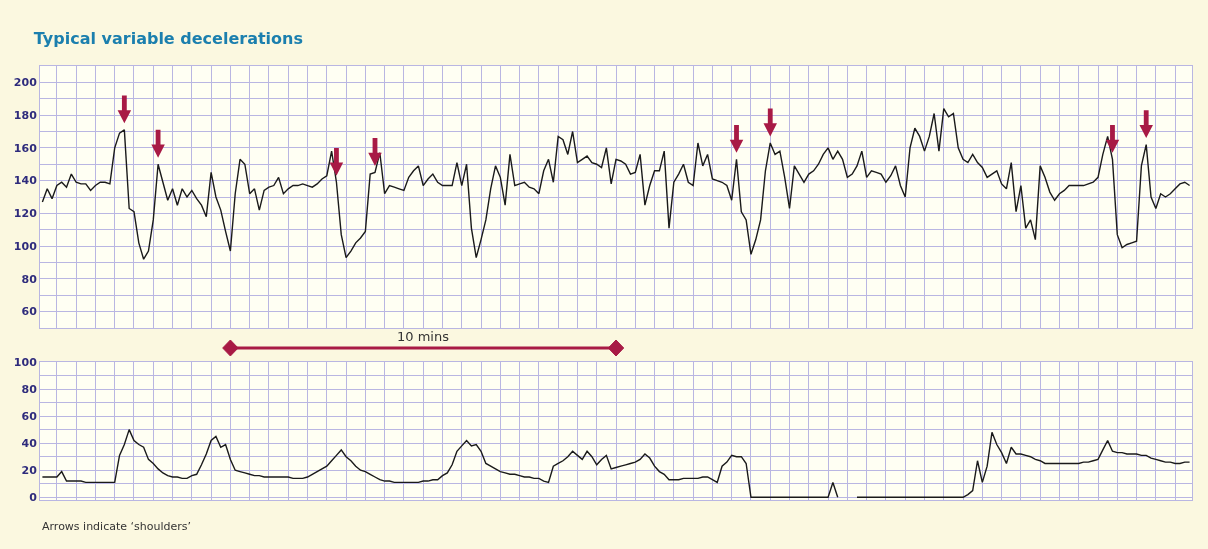 The height and width of the screenshot is (549, 1208). I want to click on y-tick-label: 0, so click(33, 498).